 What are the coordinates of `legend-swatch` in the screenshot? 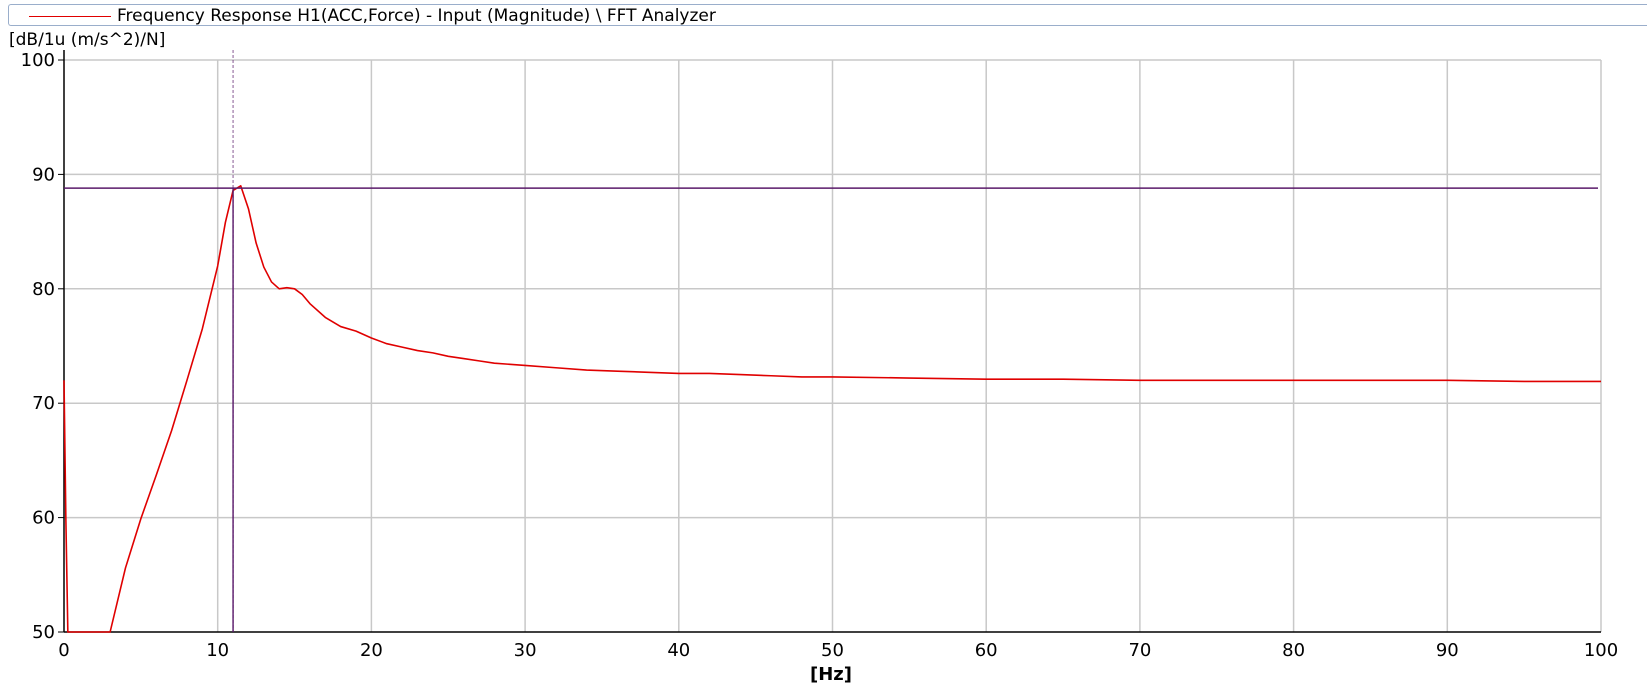 It's located at (70, 16).